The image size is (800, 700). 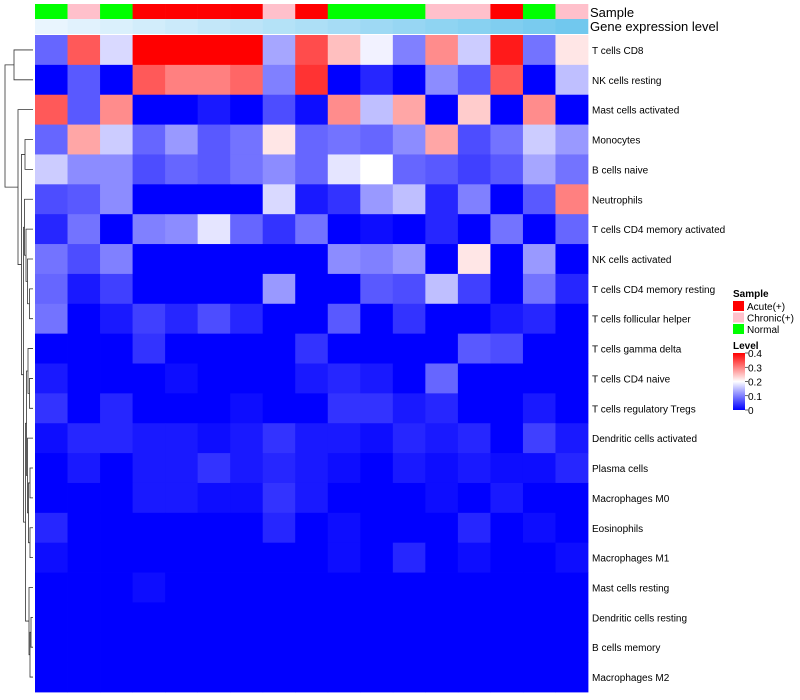 I want to click on row-label: Macrophages M2, so click(x=631, y=678).